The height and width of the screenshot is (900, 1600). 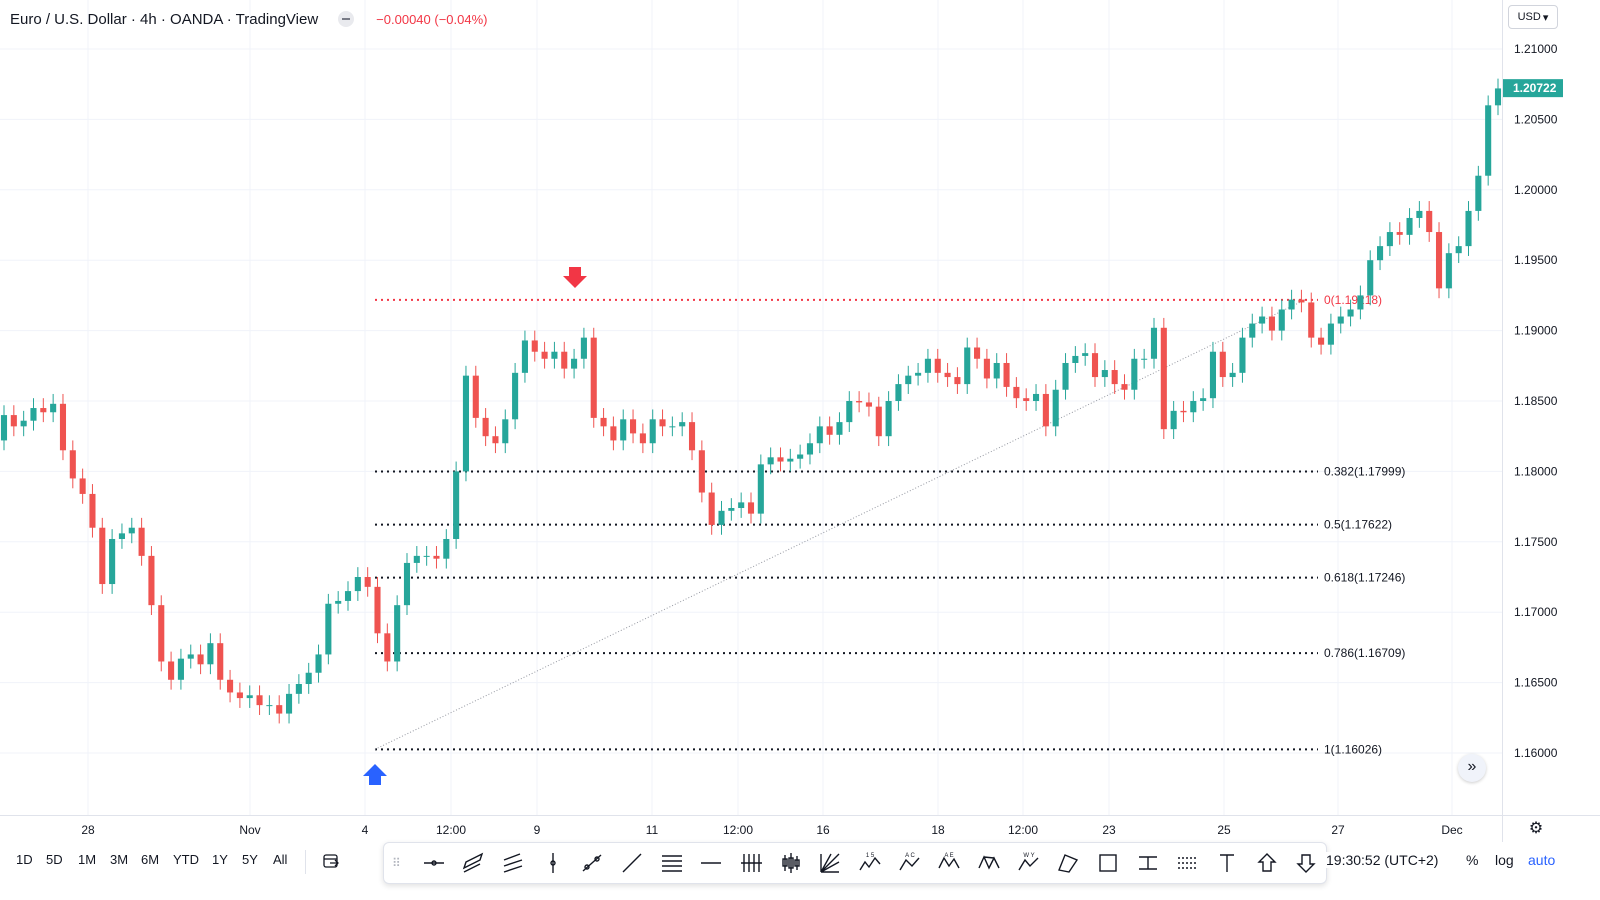 I want to click on head-shoulders-tool-button, so click(x=989, y=863).